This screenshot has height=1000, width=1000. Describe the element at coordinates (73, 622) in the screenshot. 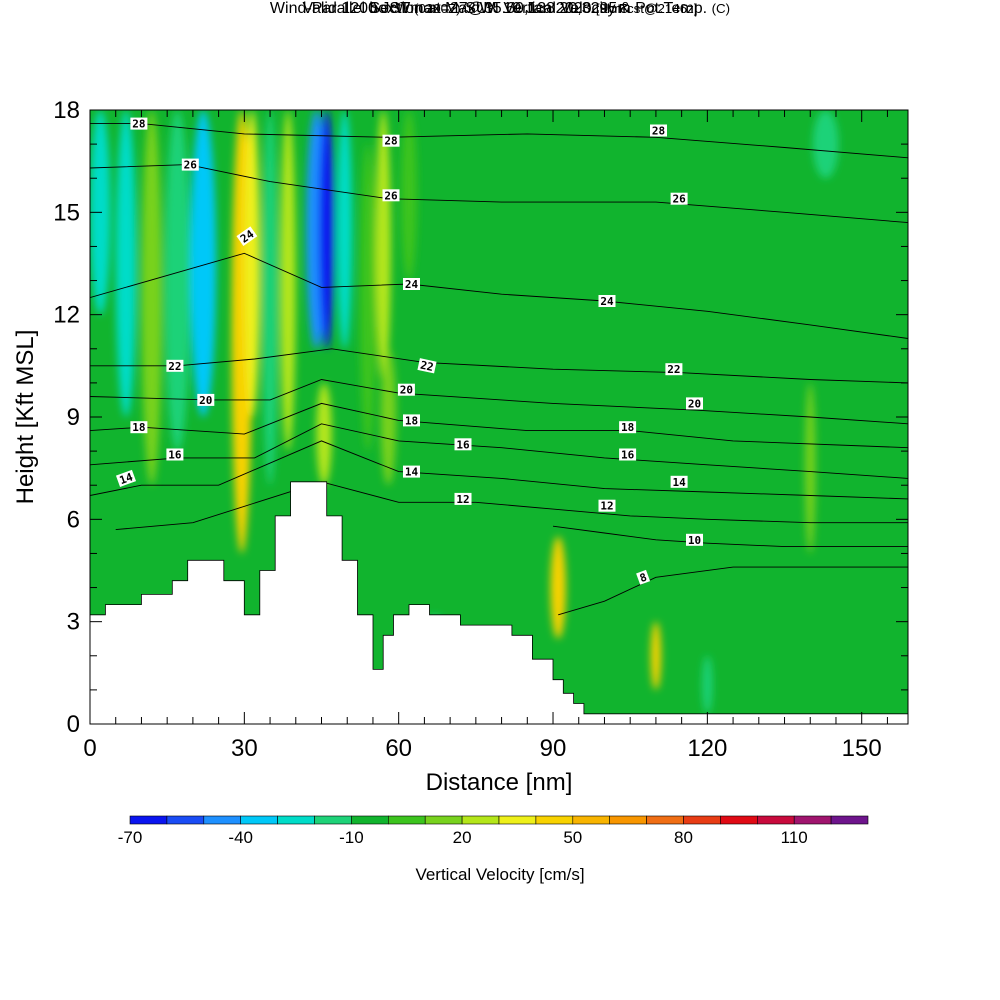

I see `y-tick-label: 3` at that location.